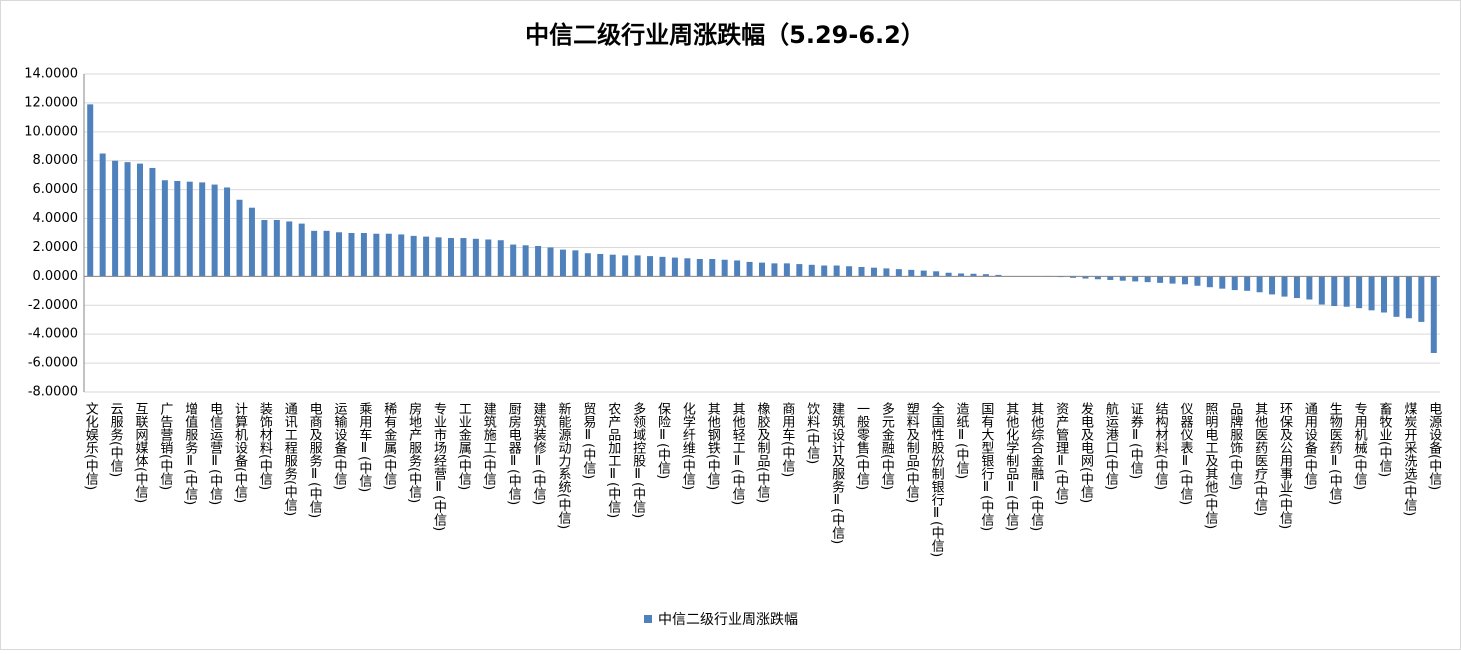  What do you see at coordinates (1235, 446) in the screenshot?
I see `x-tick-label: 品牌服饰(中信)` at bounding box center [1235, 446].